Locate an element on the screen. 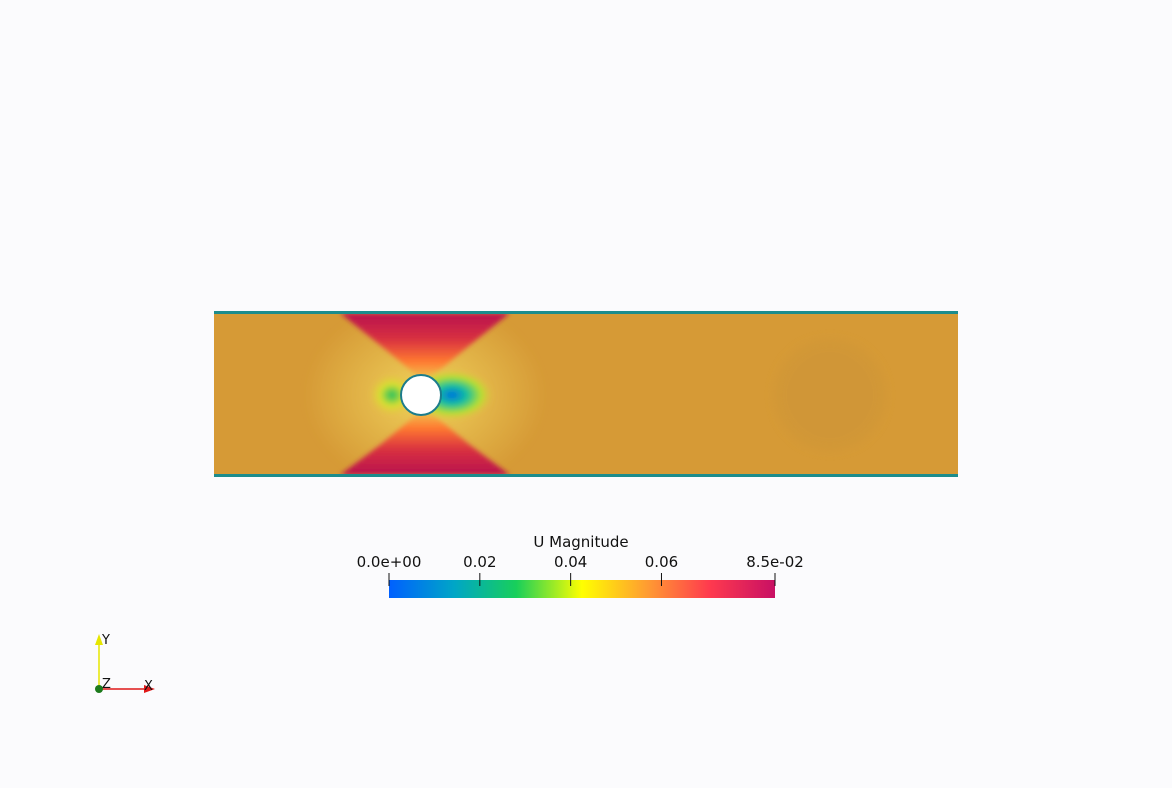 The image size is (1172, 788). cylinder-obstacle is located at coordinates (421, 395).